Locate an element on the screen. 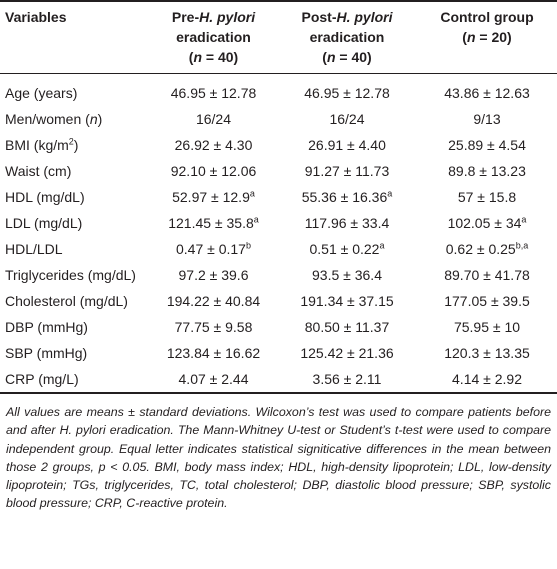 This screenshot has height=569, width=557. text-run: 25.89 ± 4.54 is located at coordinates (487, 145).